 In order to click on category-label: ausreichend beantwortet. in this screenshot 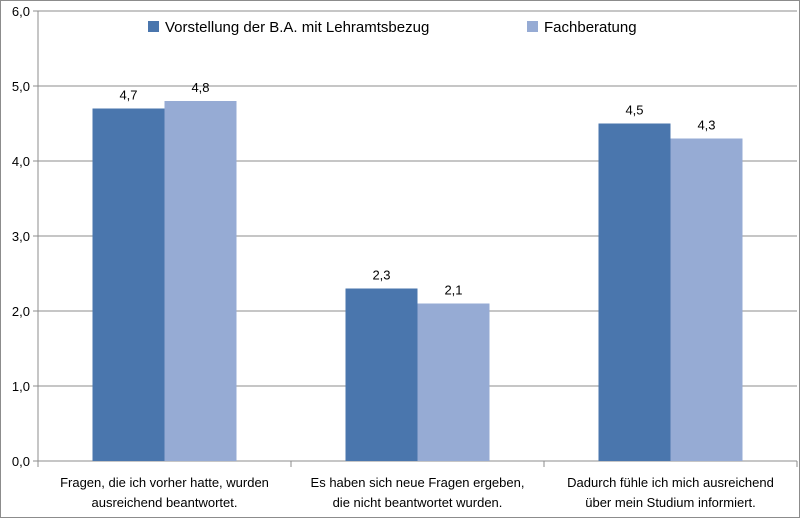, I will do `click(165, 502)`.